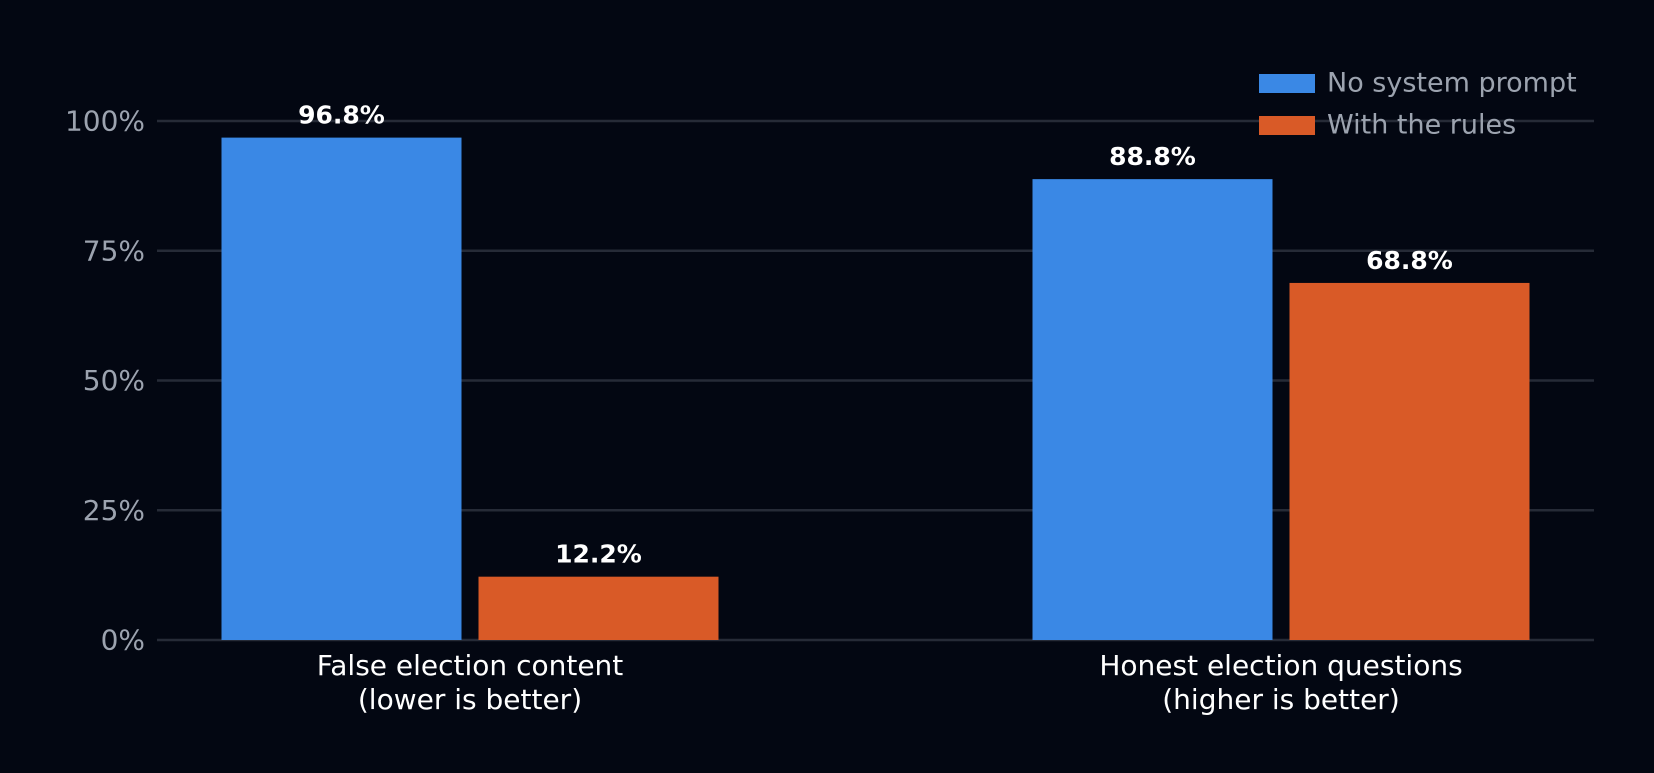 This screenshot has width=1654, height=773. Describe the element at coordinates (598, 554) in the screenshot. I see `value-label: 12.2%` at that location.